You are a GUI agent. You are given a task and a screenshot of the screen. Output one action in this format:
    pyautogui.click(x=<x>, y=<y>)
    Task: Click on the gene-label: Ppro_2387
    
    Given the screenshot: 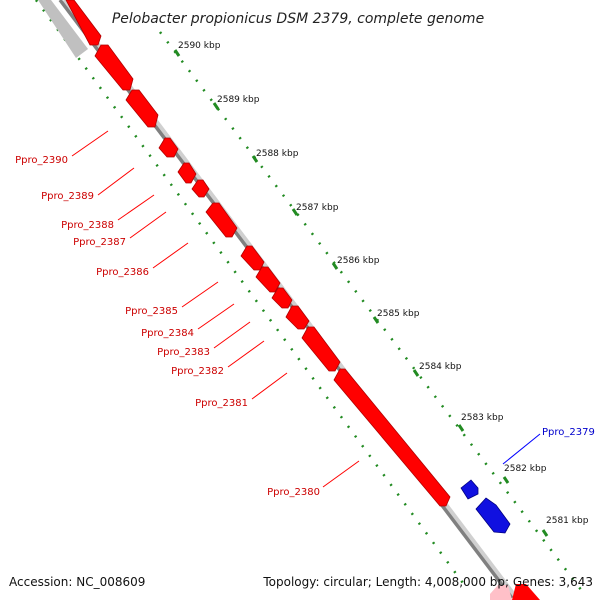 What is the action you would take?
    pyautogui.click(x=99, y=242)
    